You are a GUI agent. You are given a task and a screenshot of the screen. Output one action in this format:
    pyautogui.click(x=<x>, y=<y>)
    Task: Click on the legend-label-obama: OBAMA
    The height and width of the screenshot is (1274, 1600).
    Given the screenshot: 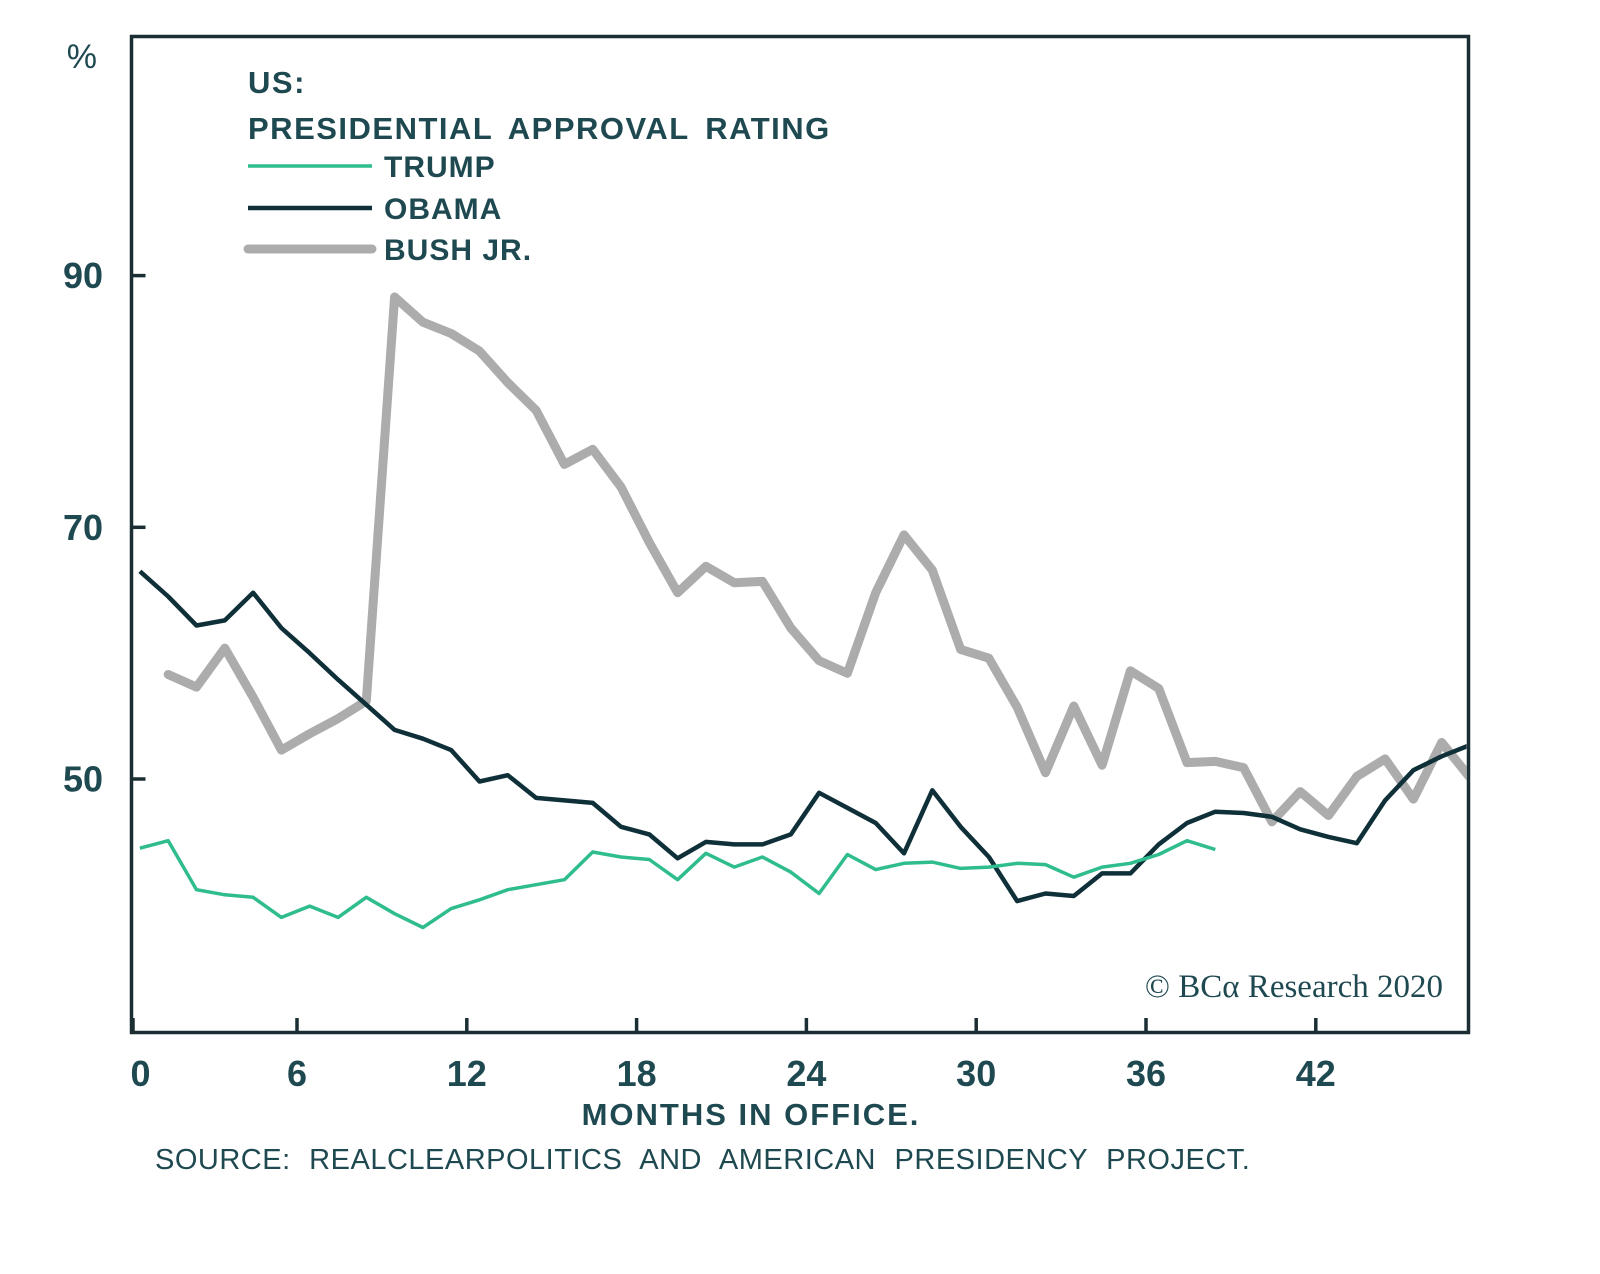 What is the action you would take?
    pyautogui.click(x=443, y=209)
    